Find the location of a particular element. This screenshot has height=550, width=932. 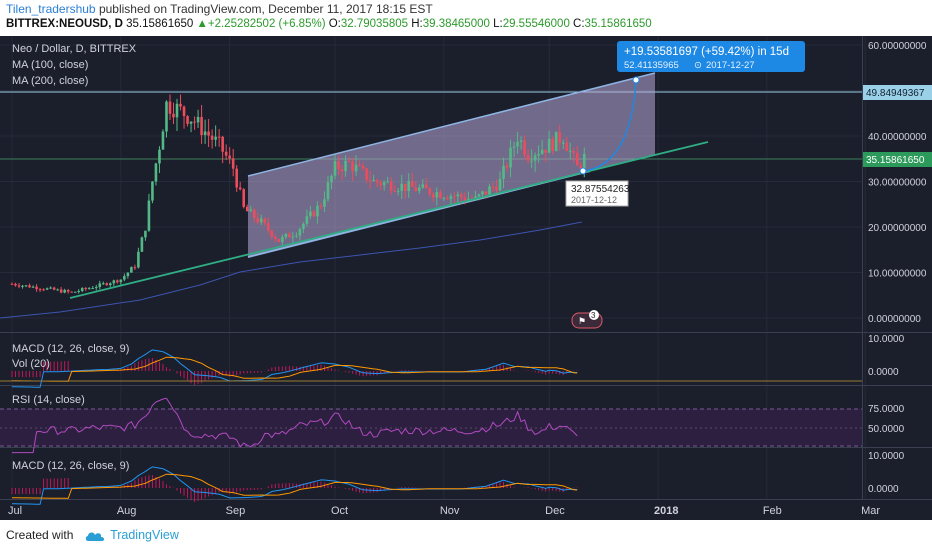

price-tick-label: 60.00000000 is located at coordinates (897, 46).